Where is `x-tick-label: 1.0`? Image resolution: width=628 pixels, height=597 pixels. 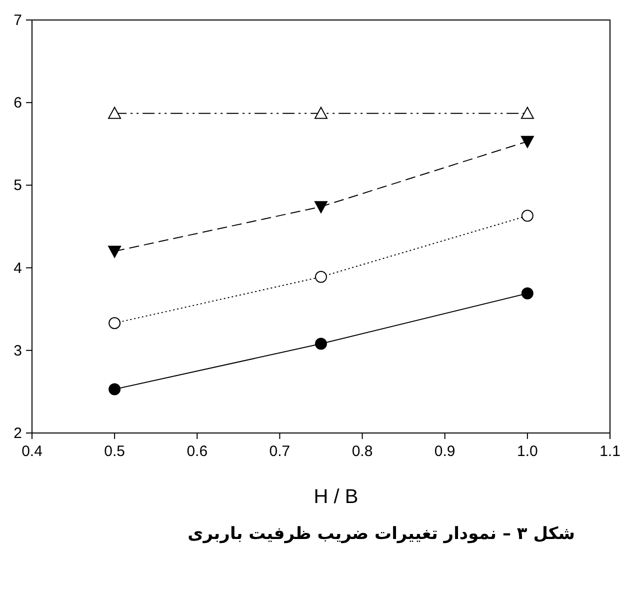
x-tick-label: 1.0 is located at coordinates (527, 451).